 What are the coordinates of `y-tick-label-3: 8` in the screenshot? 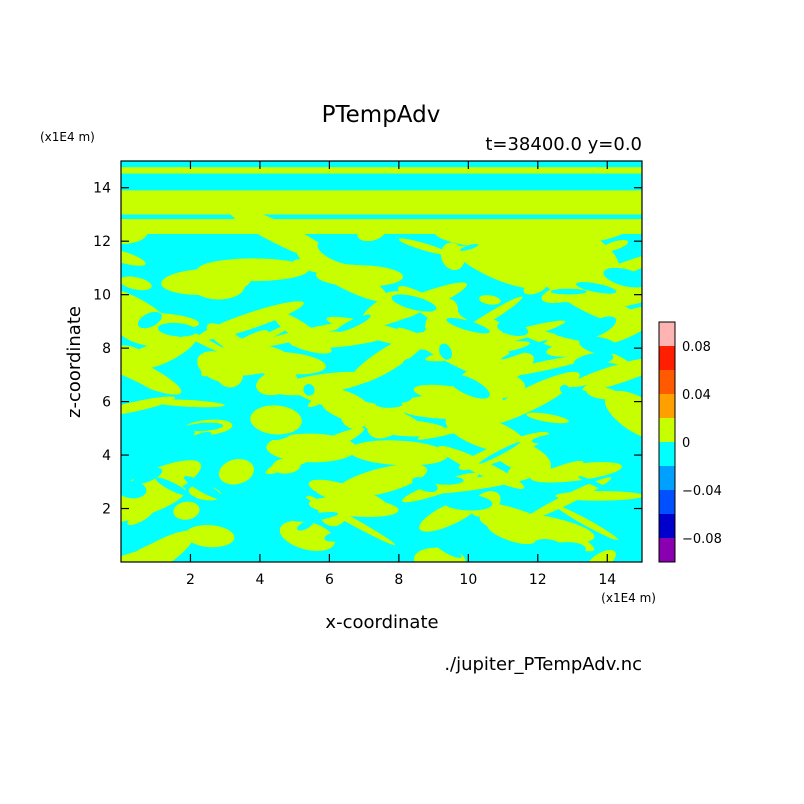 It's located at (106, 349).